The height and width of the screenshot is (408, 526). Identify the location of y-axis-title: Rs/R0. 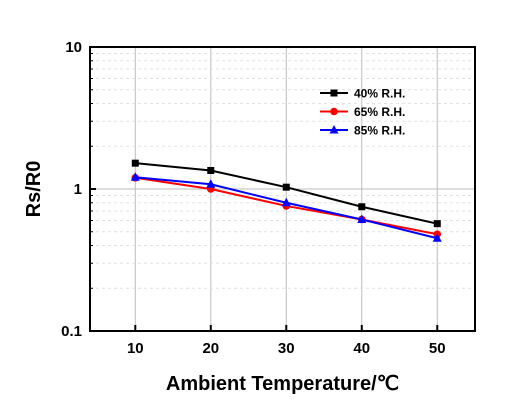
(34, 189).